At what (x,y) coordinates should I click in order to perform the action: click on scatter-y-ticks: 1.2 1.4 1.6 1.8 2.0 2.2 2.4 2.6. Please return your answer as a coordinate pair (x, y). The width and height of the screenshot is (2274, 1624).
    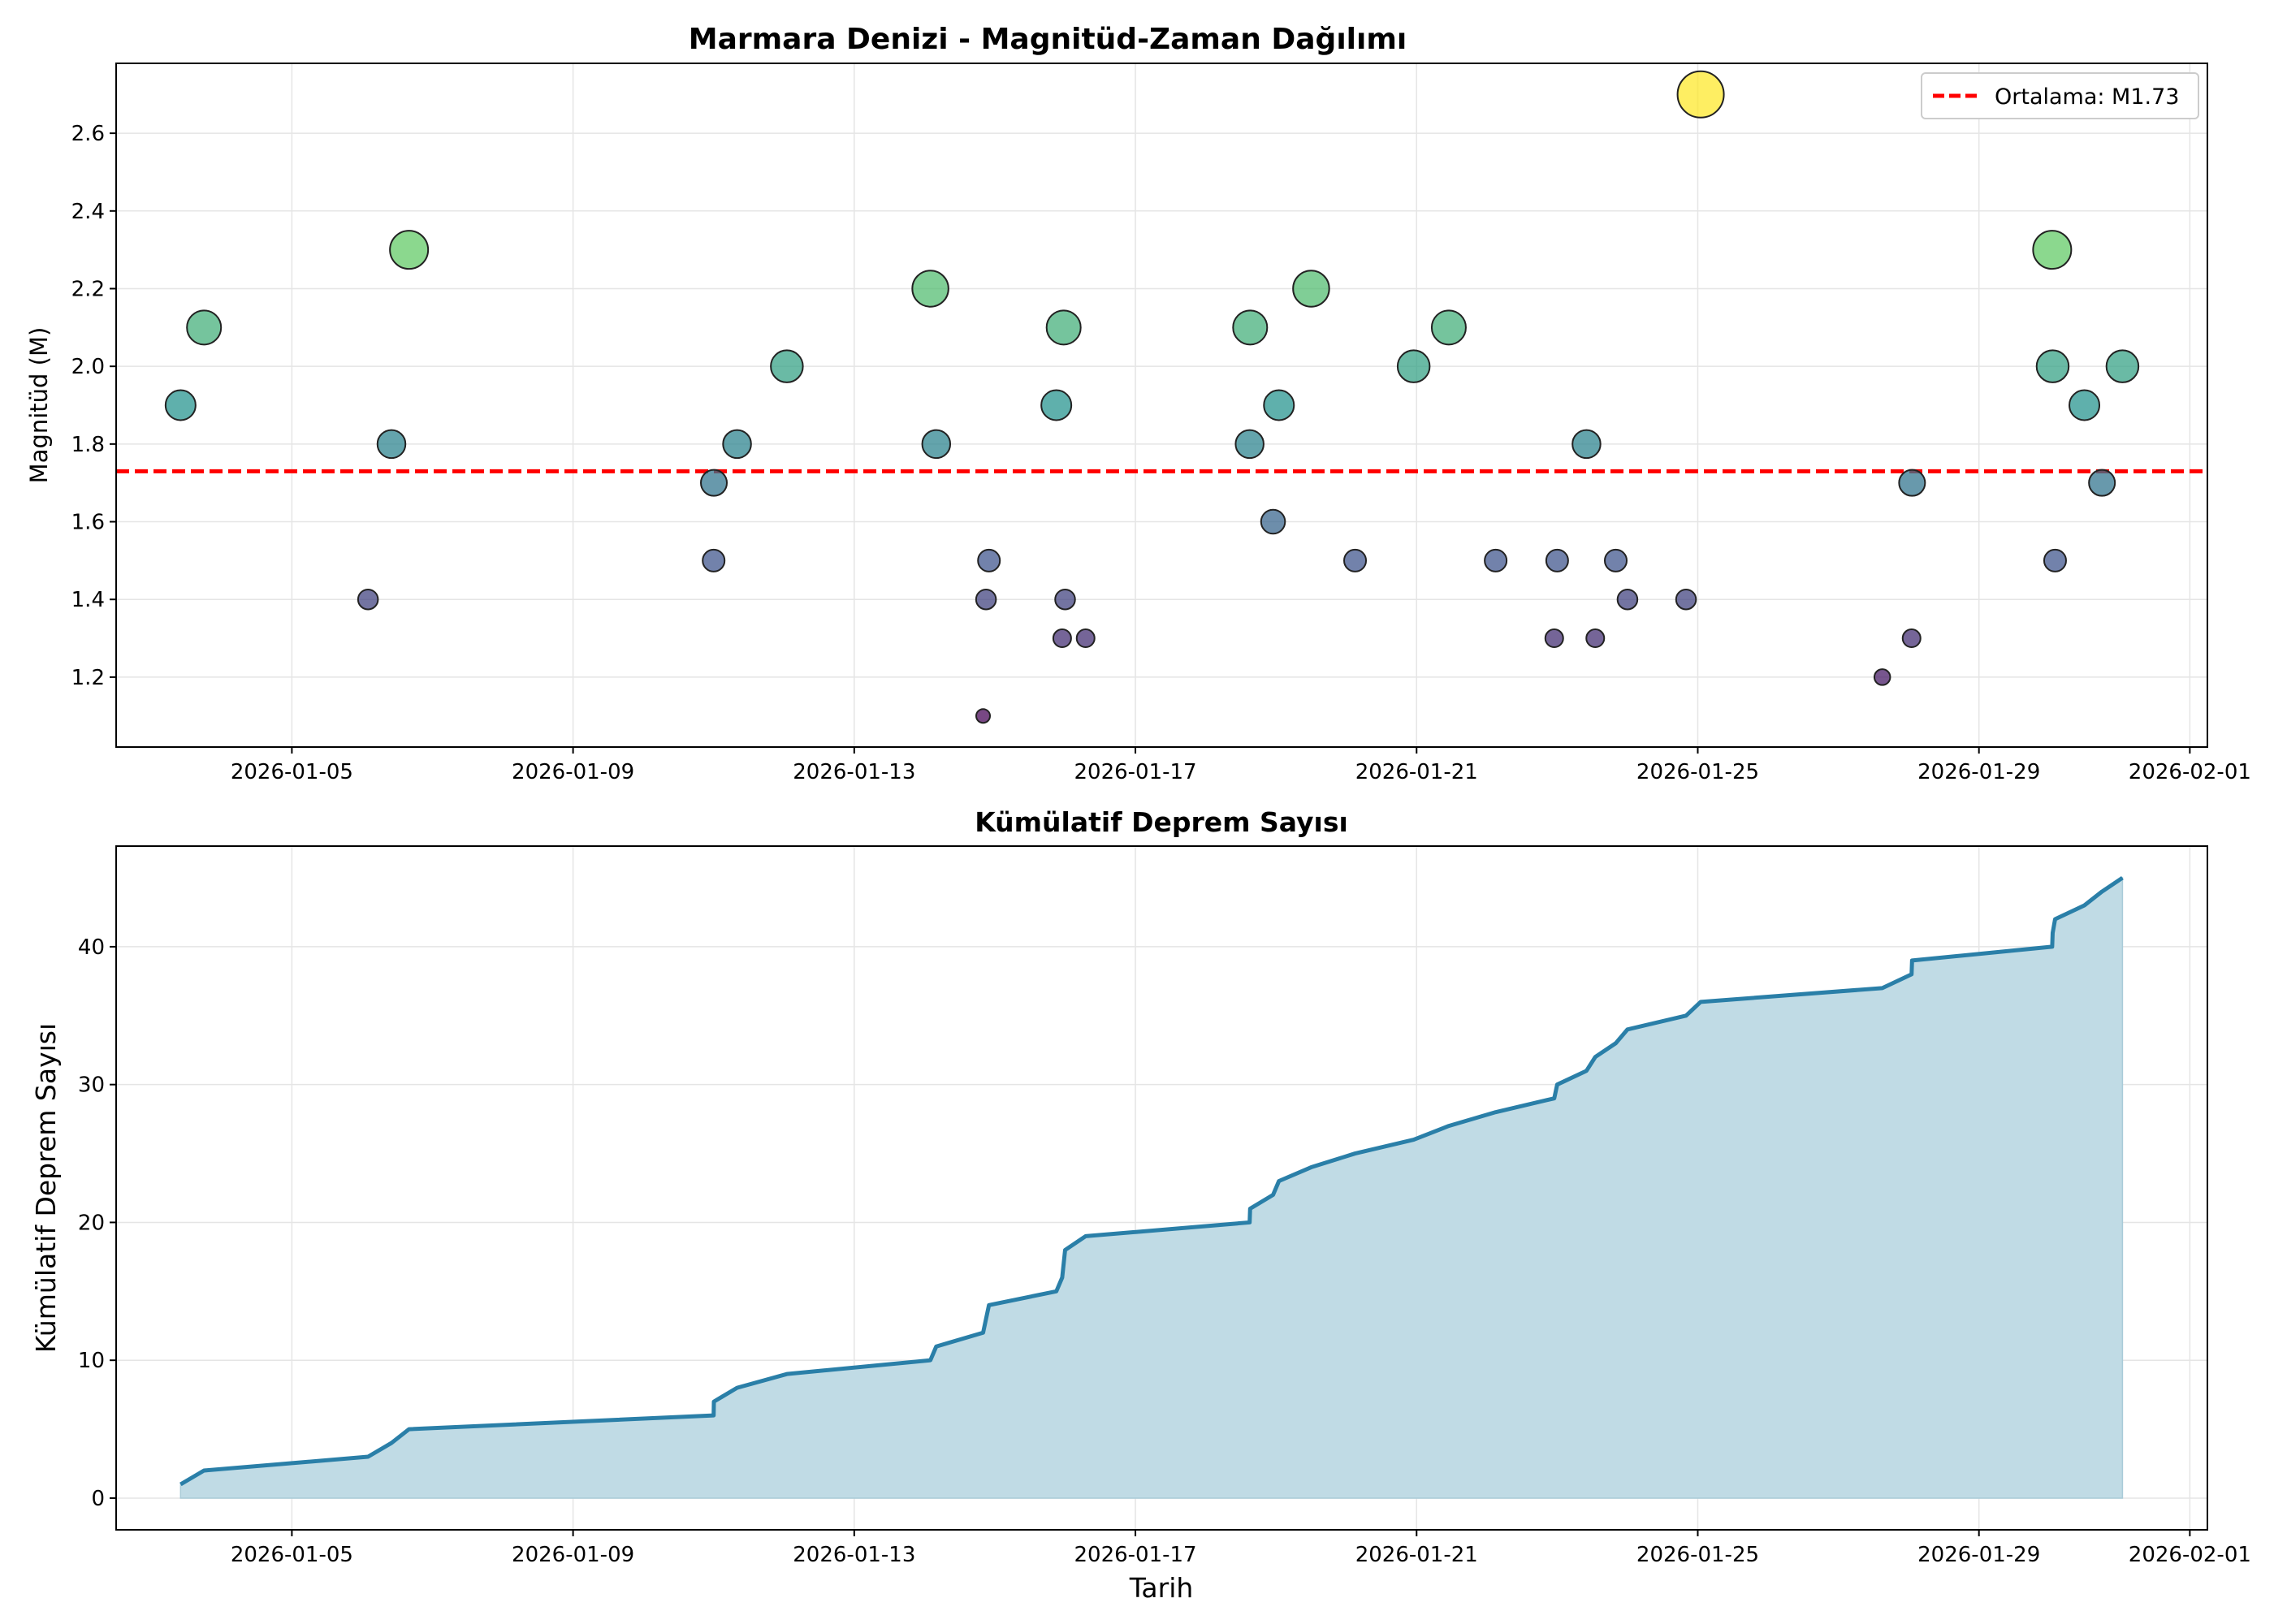
    Looking at the image, I should click on (94, 406).